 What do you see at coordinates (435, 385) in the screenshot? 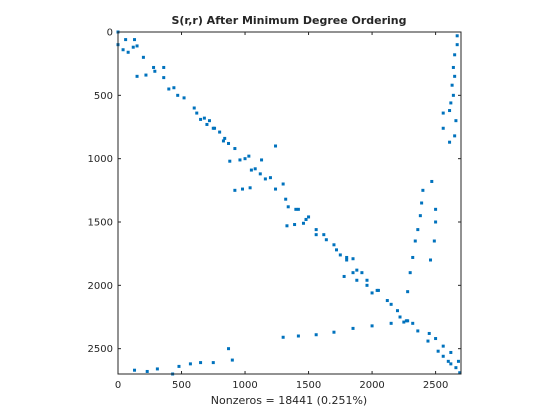
I see `x-tick-label: 2500` at bounding box center [435, 385].